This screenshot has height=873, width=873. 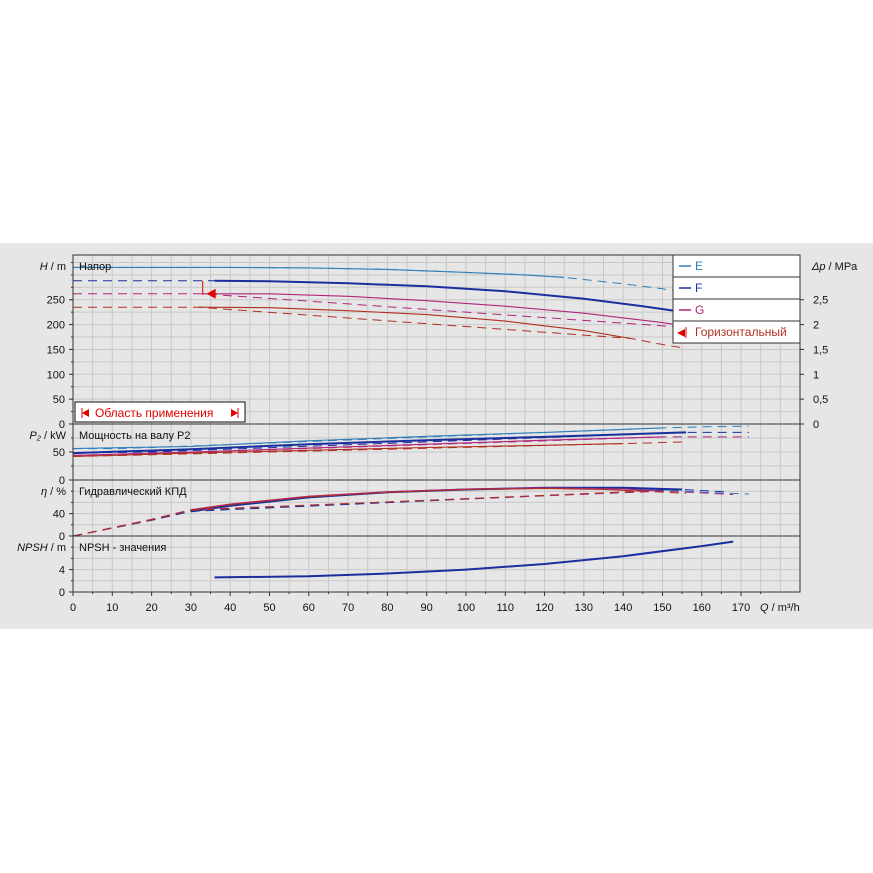 I want to click on curve-power-E, so click(x=367, y=438).